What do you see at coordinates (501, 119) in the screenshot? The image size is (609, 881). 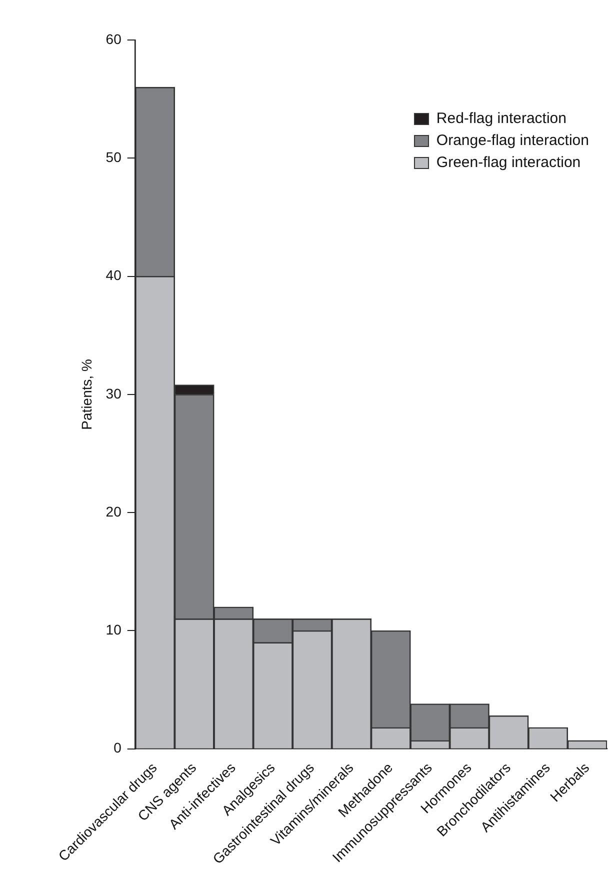 I see `legend-label: Red-flag interaction` at bounding box center [501, 119].